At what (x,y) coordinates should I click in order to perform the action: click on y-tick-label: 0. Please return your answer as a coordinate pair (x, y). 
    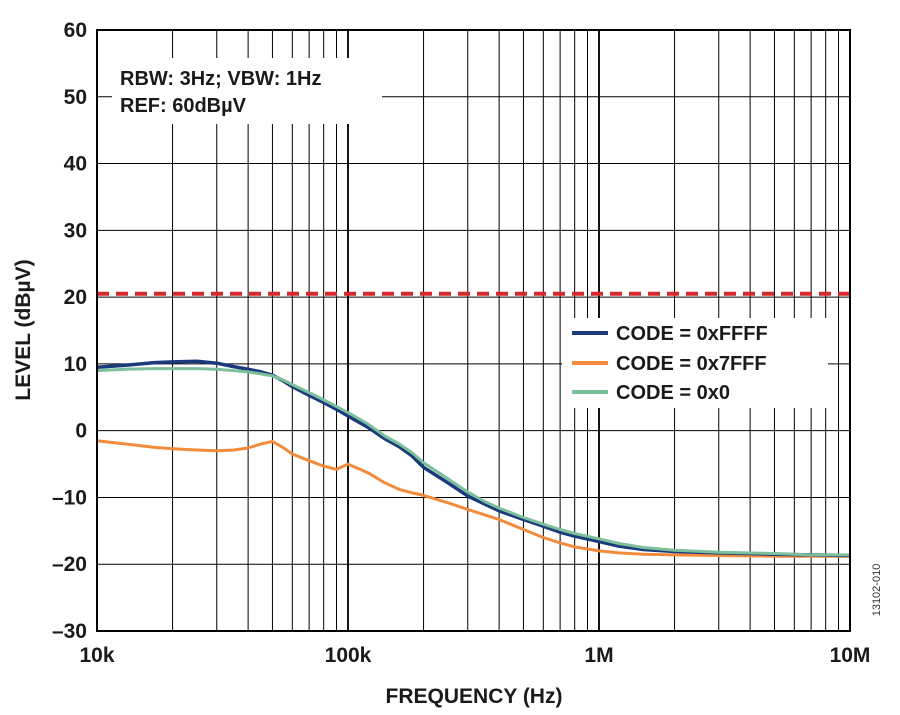
    Looking at the image, I should click on (81, 431).